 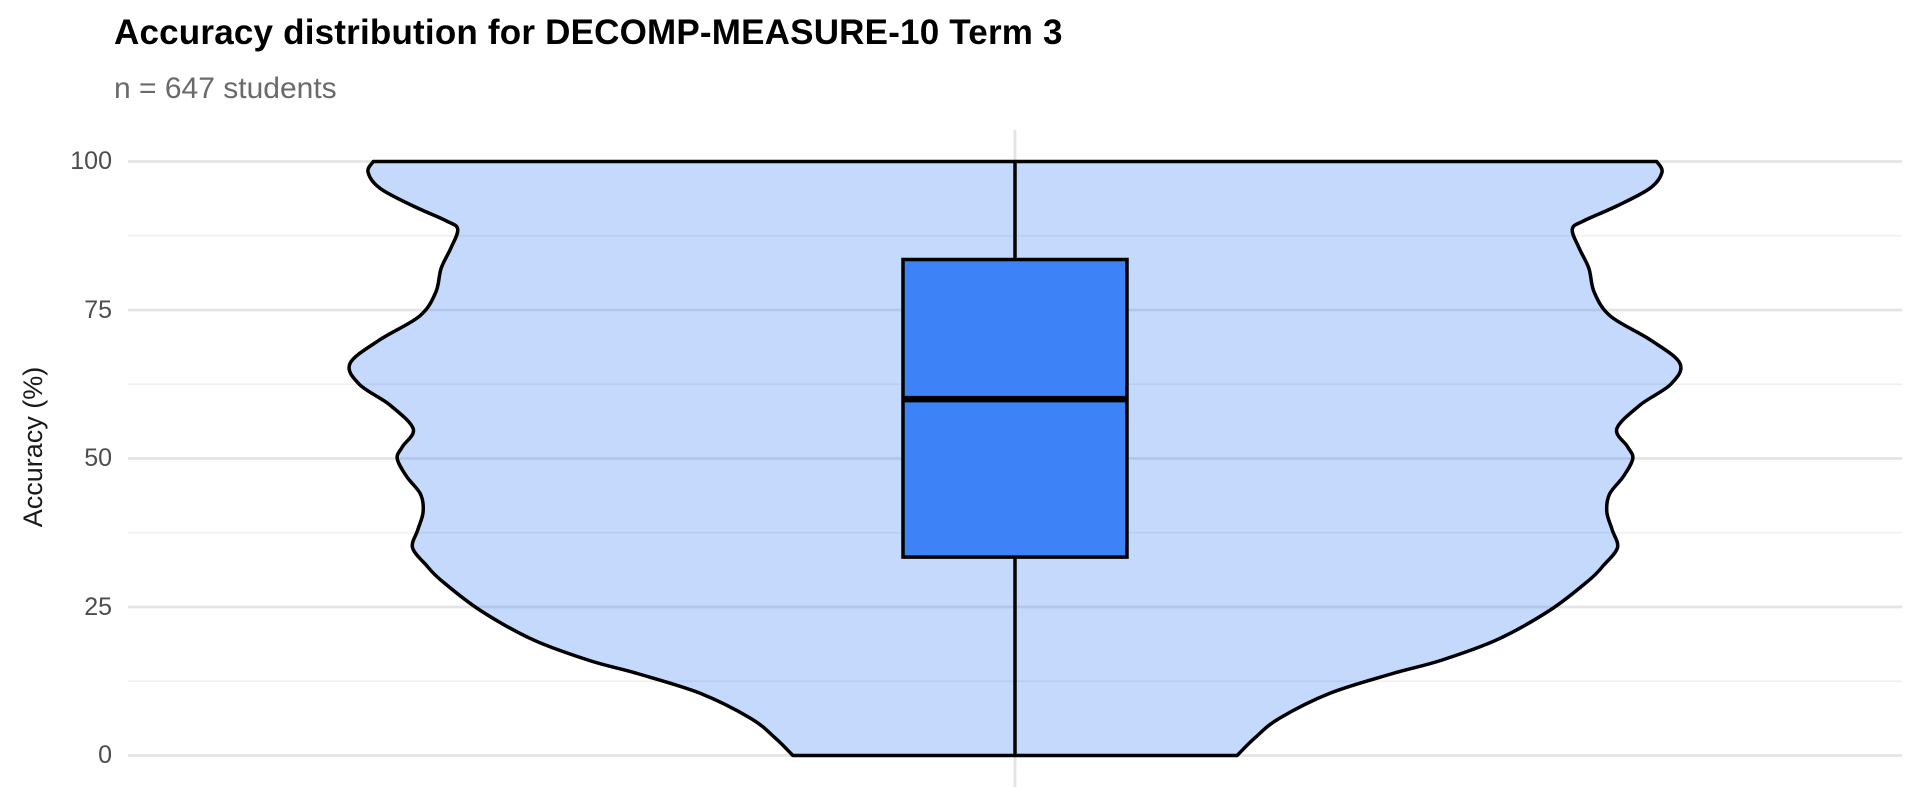 I want to click on y-tick-label: 25, so click(x=98, y=606).